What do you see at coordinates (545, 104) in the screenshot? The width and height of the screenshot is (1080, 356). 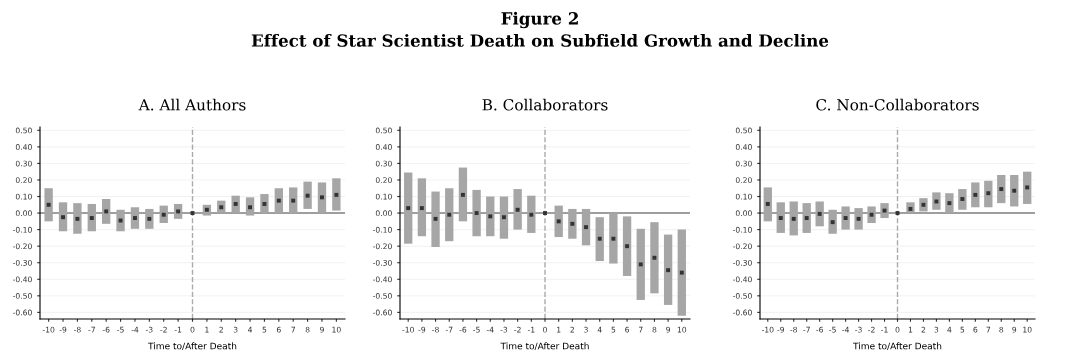 I see `chart-title: B. Collaborators` at bounding box center [545, 104].